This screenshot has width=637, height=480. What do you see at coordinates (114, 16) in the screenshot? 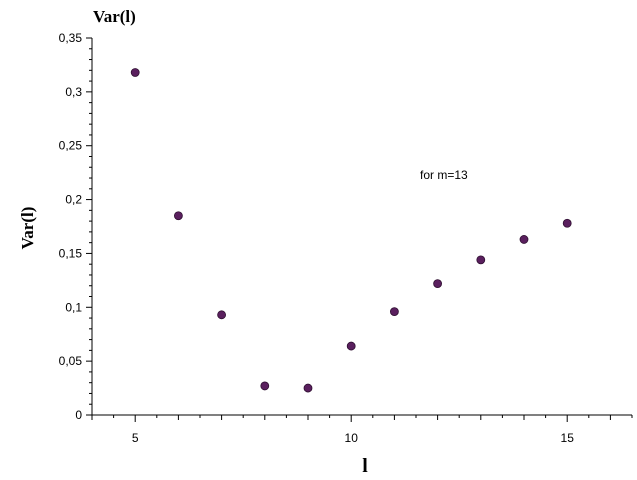
I see `y-axis-top-label: Var(l)` at bounding box center [114, 16].